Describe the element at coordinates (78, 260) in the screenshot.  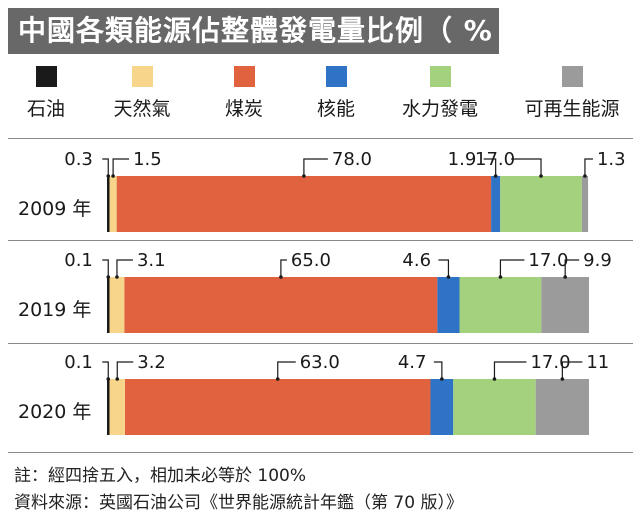
I see `value-label-1-0: 0.1` at that location.